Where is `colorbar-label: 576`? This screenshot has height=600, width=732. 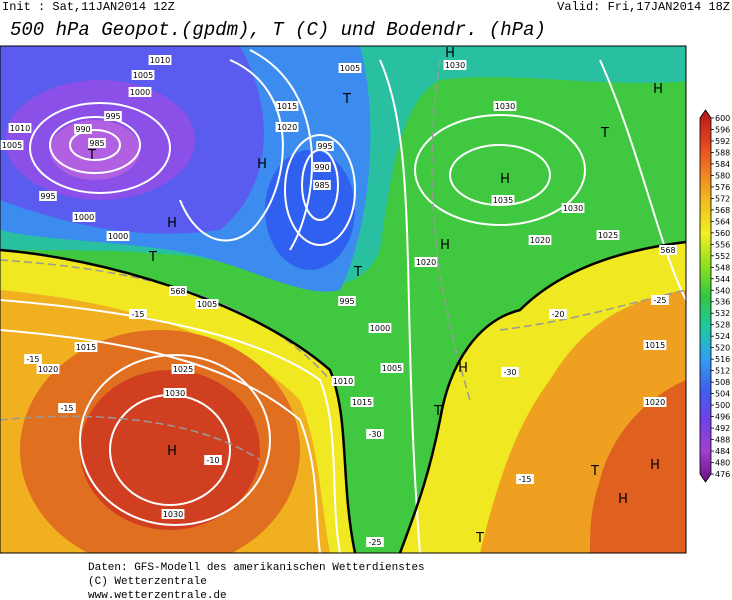
colorbar-label: 576 is located at coordinates (722, 187).